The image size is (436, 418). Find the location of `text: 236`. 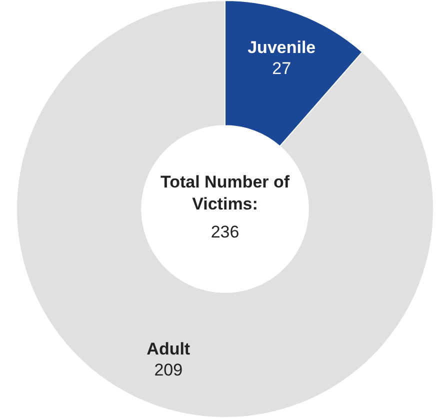

text: 236 is located at coordinates (225, 232).